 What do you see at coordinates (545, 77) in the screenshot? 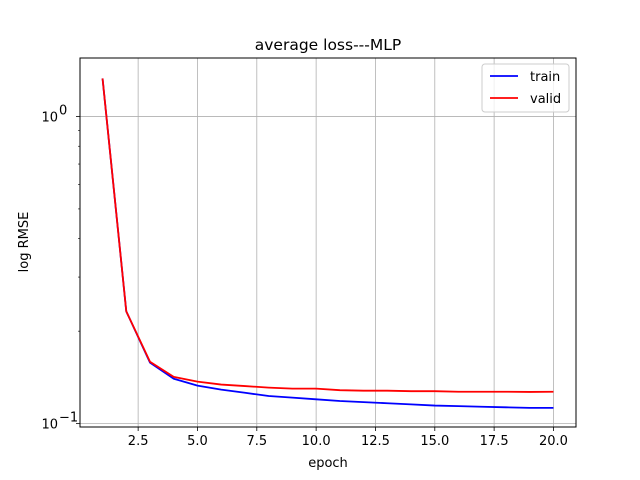
I see `legend-label-train: train` at bounding box center [545, 77].